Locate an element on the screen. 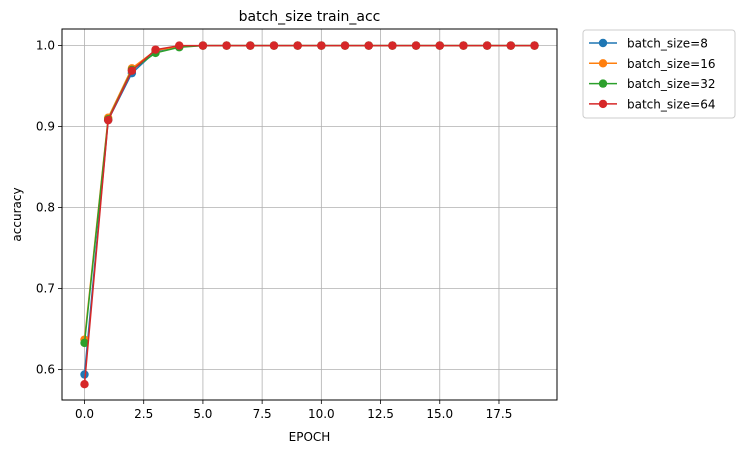 The width and height of the screenshot is (744, 453). legend-box is located at coordinates (659, 74).